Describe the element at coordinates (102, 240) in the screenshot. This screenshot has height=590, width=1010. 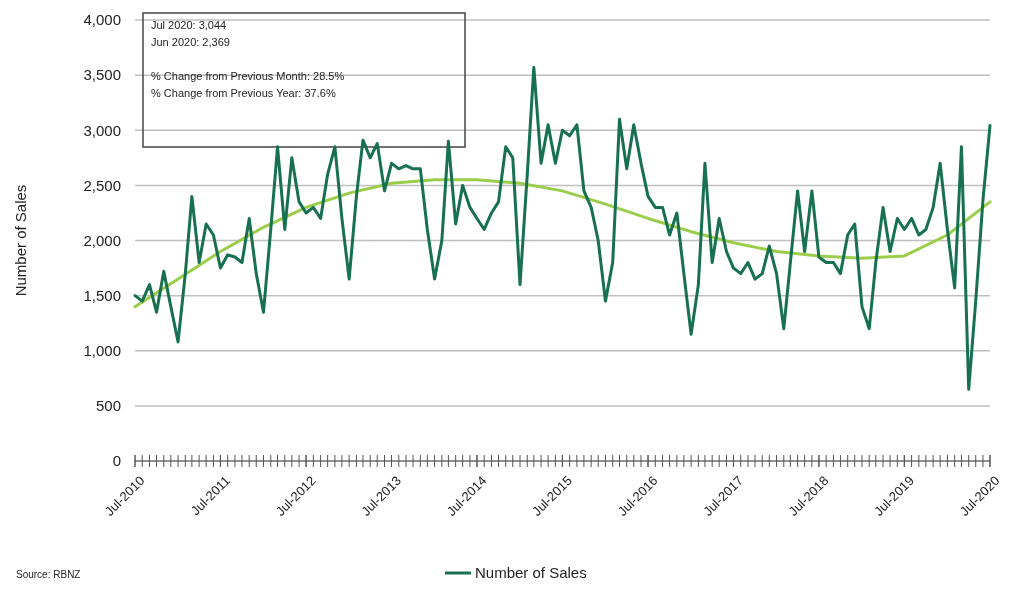
I see `y-tick-label: 2,000` at that location.